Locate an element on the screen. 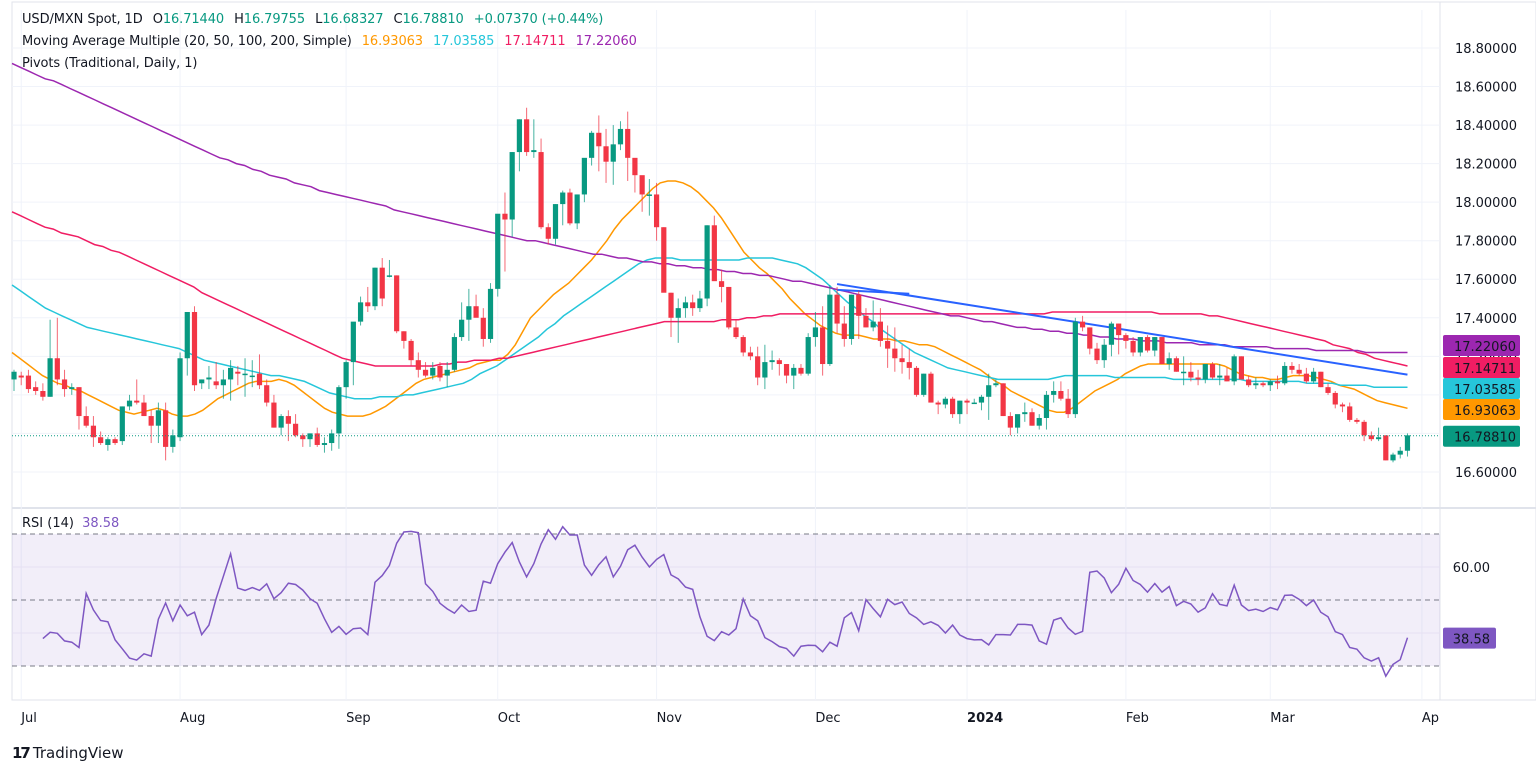 This screenshot has height=776, width=1536. change-value: +0.07370 (+0.44%) is located at coordinates (538, 19).